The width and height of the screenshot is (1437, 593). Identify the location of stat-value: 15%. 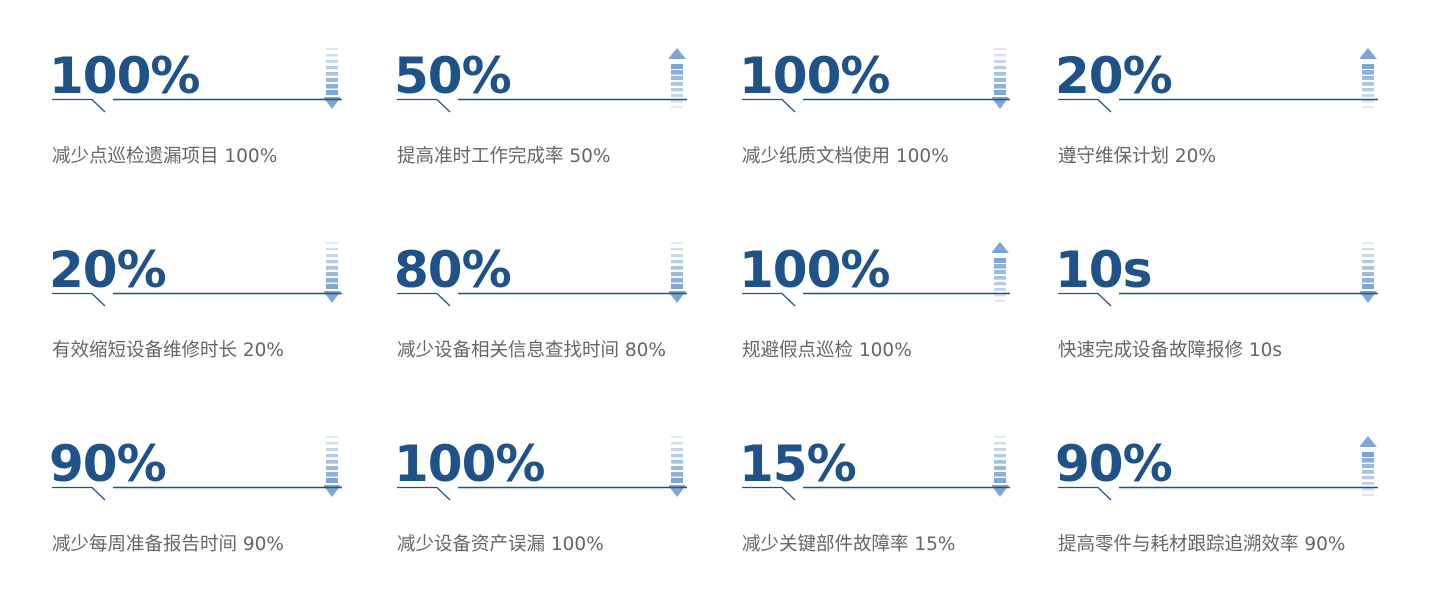
(798, 464).